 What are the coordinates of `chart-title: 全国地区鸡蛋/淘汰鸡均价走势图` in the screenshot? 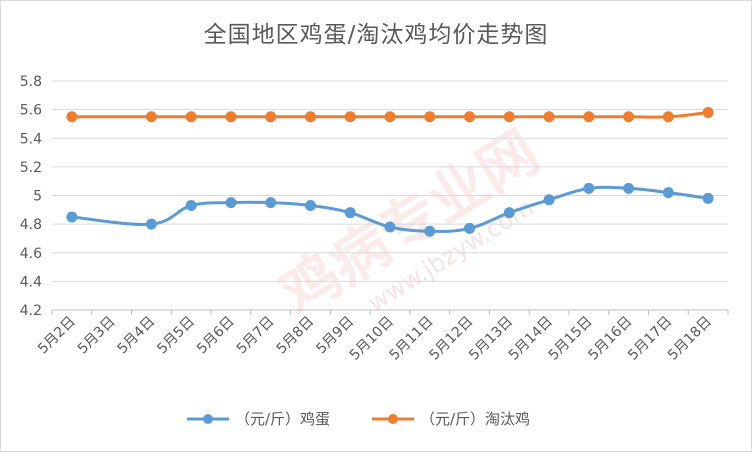 It's located at (376, 35).